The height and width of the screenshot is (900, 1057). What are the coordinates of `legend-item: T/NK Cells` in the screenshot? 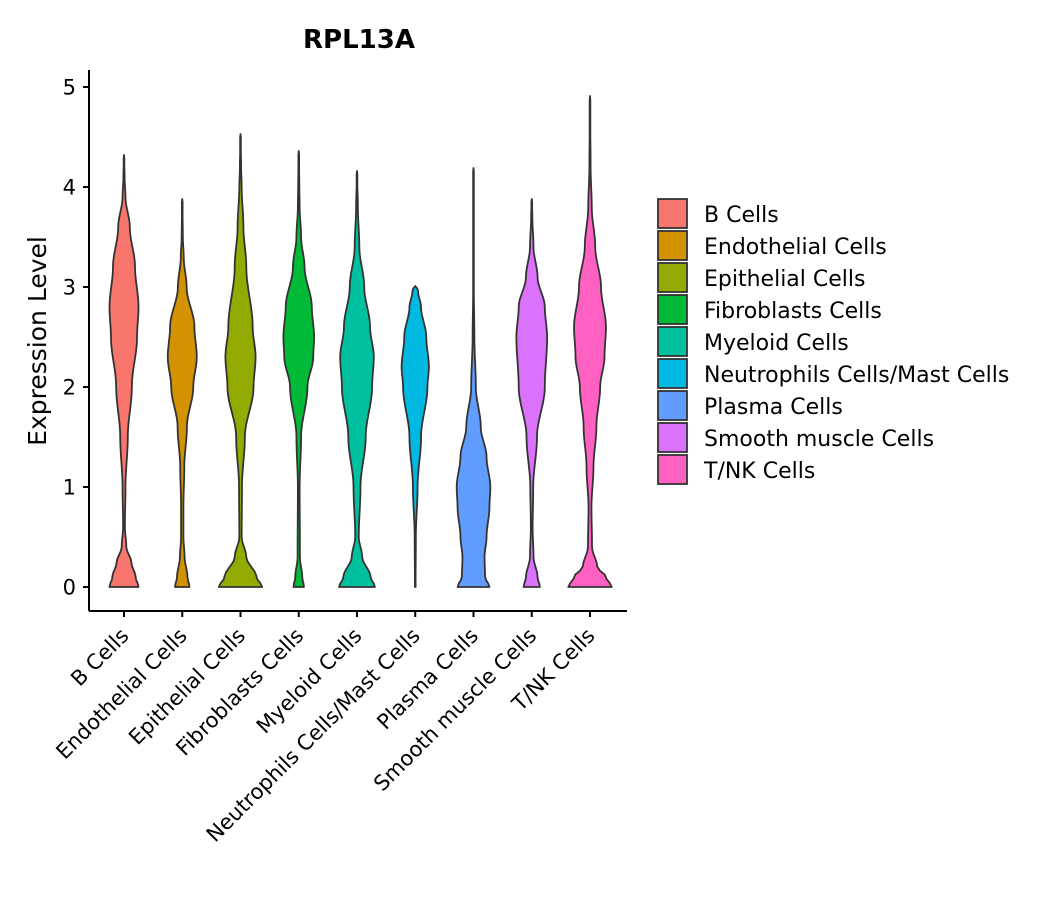 It's located at (736, 469).